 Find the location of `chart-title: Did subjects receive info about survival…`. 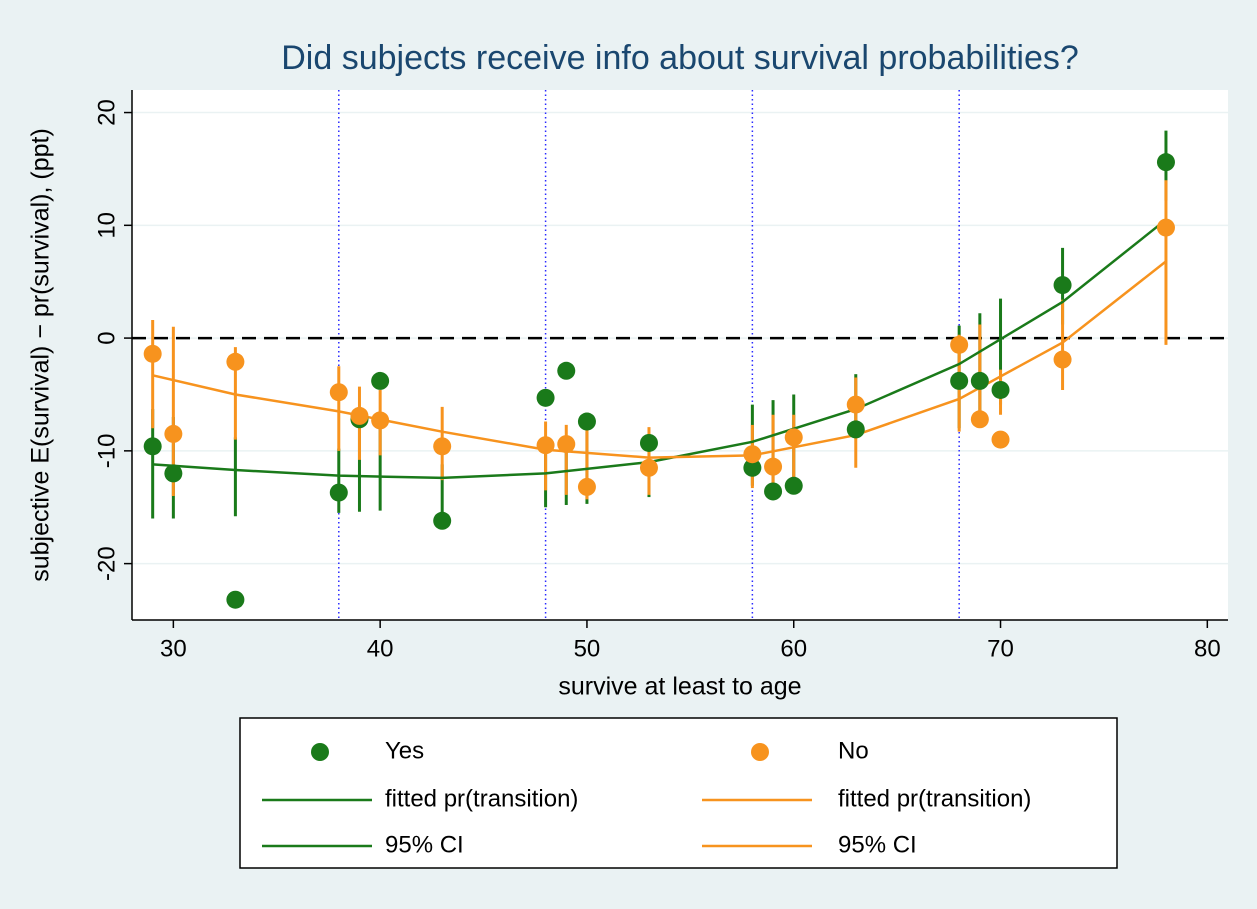

chart-title: Did subjects receive info about survival… is located at coordinates (680, 58).